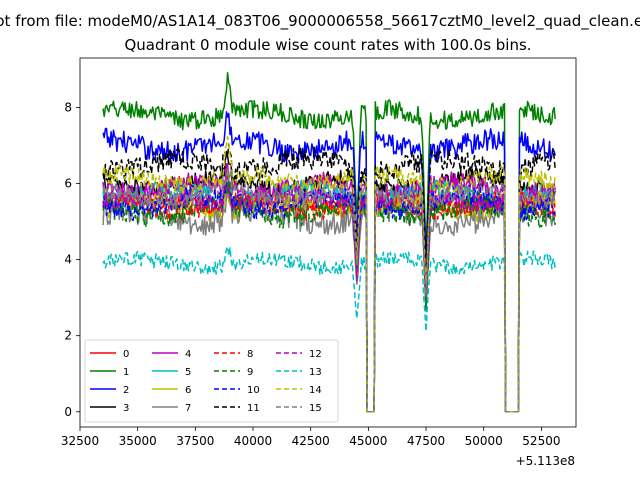  I want to click on x-tick-label: 40000, so click(253, 441).